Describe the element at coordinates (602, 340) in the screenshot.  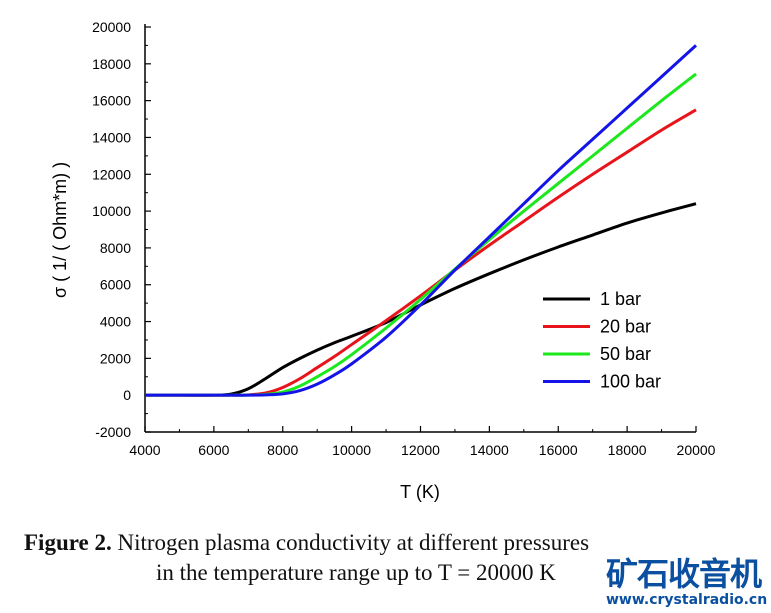
I see `legend: 1 bar 20 bar 50 bar 100 bar` at that location.